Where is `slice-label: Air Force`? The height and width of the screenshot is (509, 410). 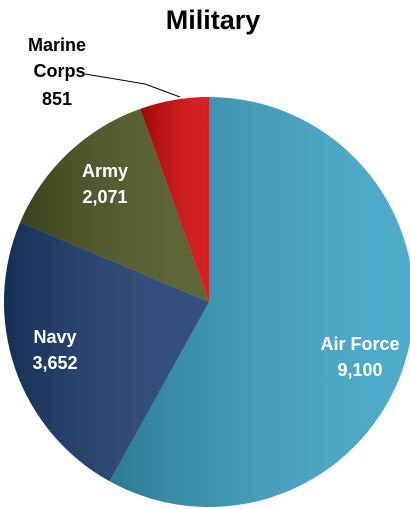 slice-label: Air Force is located at coordinates (359, 344).